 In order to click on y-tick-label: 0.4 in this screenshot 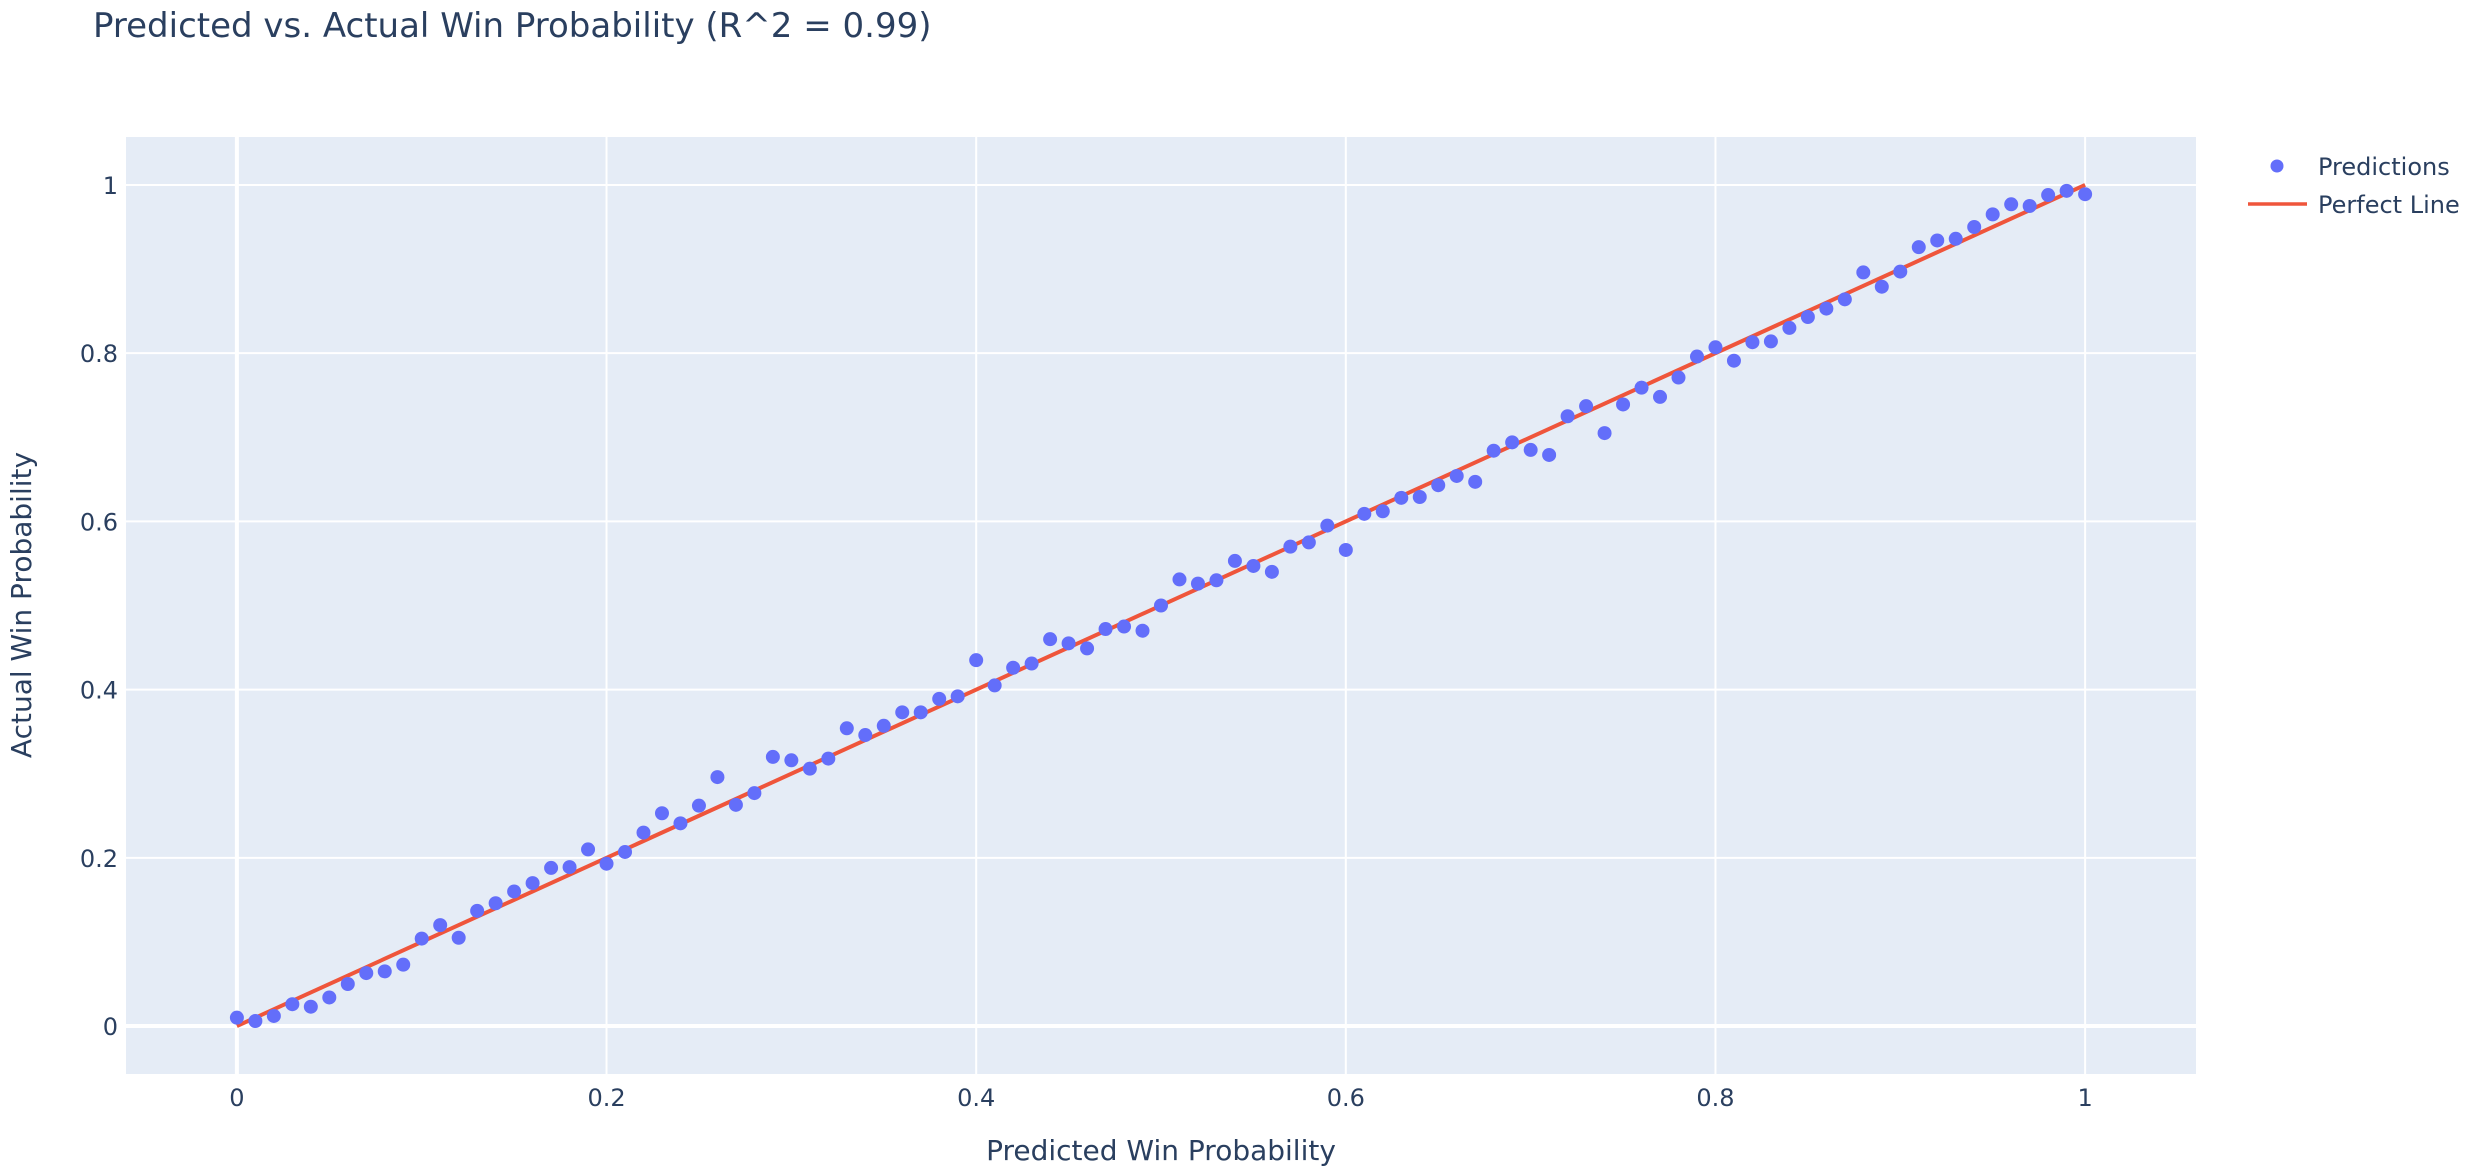, I will do `click(99, 691)`.